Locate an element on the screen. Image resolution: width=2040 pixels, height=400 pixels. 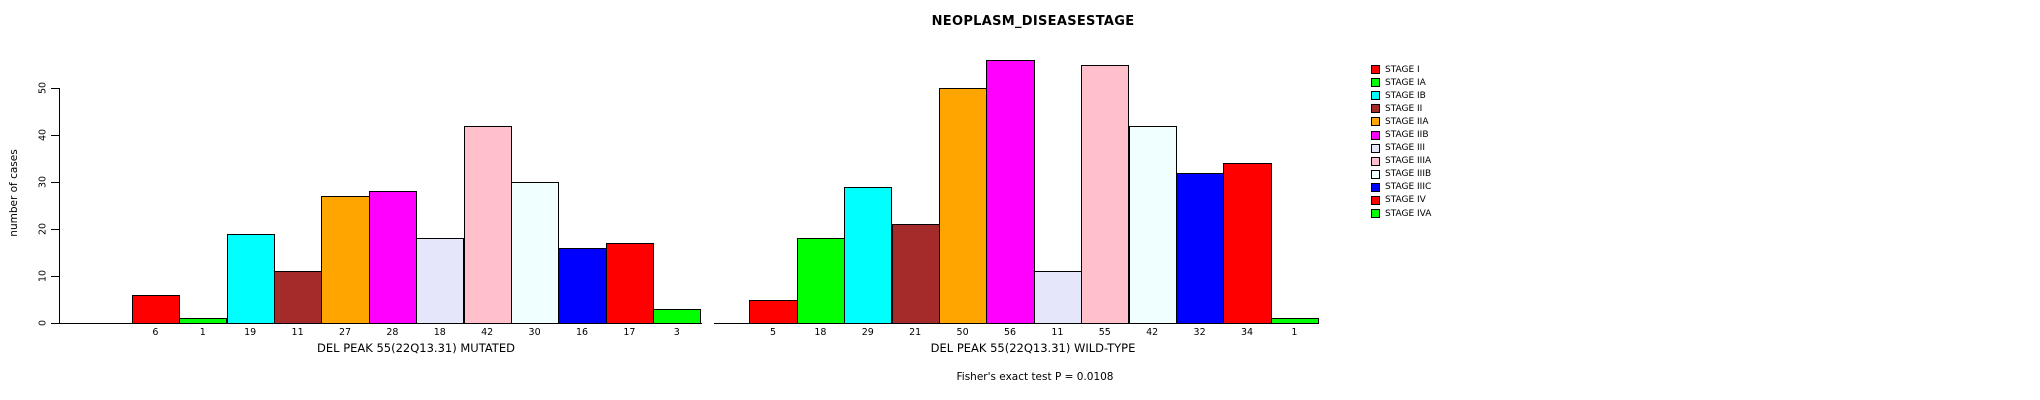
bar-wild-type-stage-iva is located at coordinates (1295, 321).